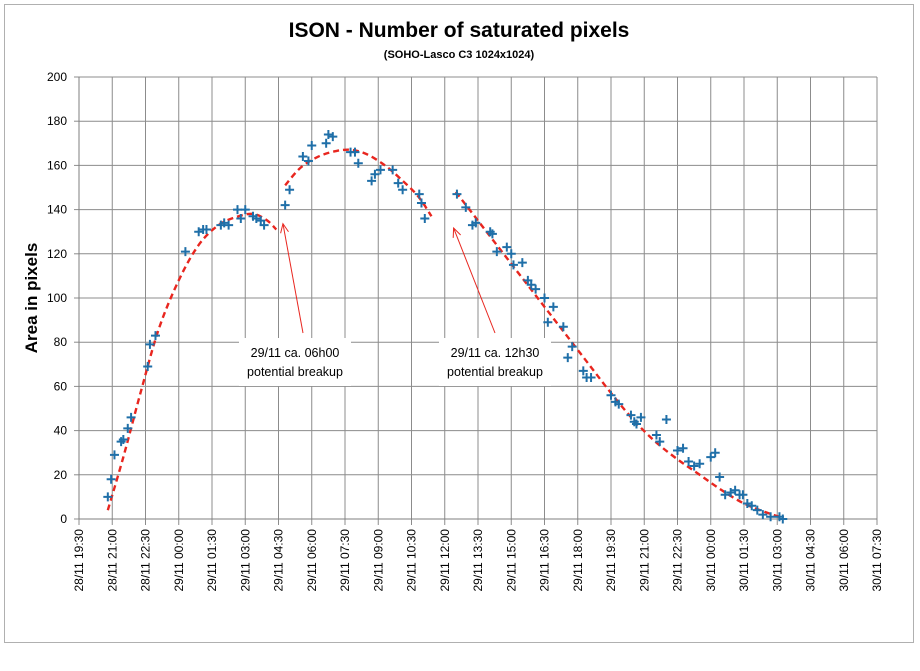 Image resolution: width=920 pixels, height=671 pixels. I want to click on x-tick-label: 29/11 03:00, so click(245, 560).